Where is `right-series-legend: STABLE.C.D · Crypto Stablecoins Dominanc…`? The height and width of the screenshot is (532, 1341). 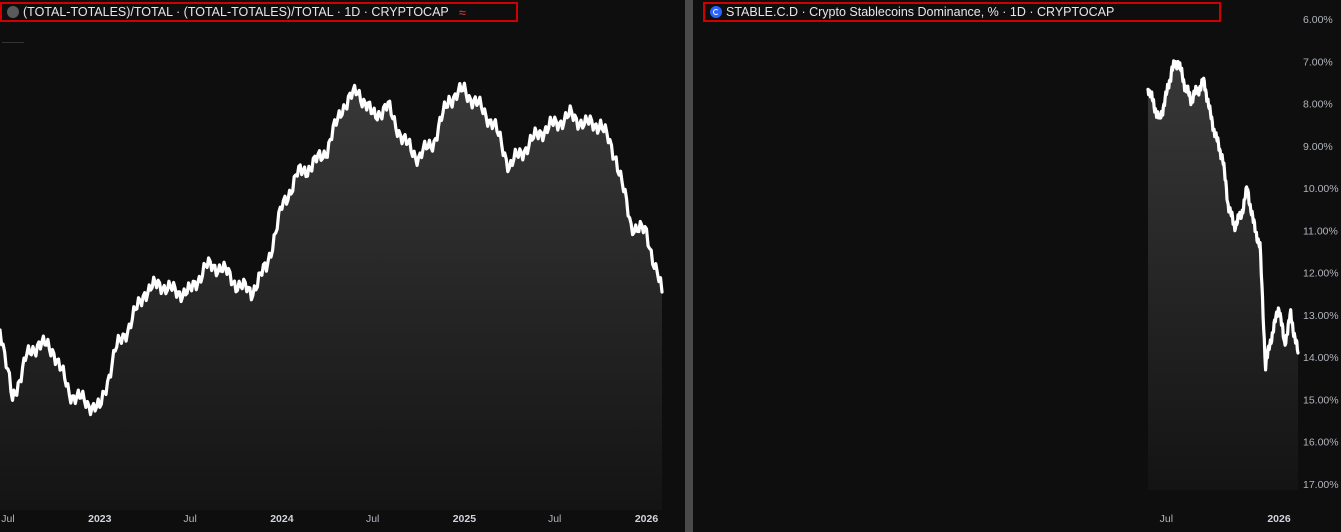 right-series-legend: STABLE.C.D · Crypto Stablecoins Dominanc… is located at coordinates (962, 12).